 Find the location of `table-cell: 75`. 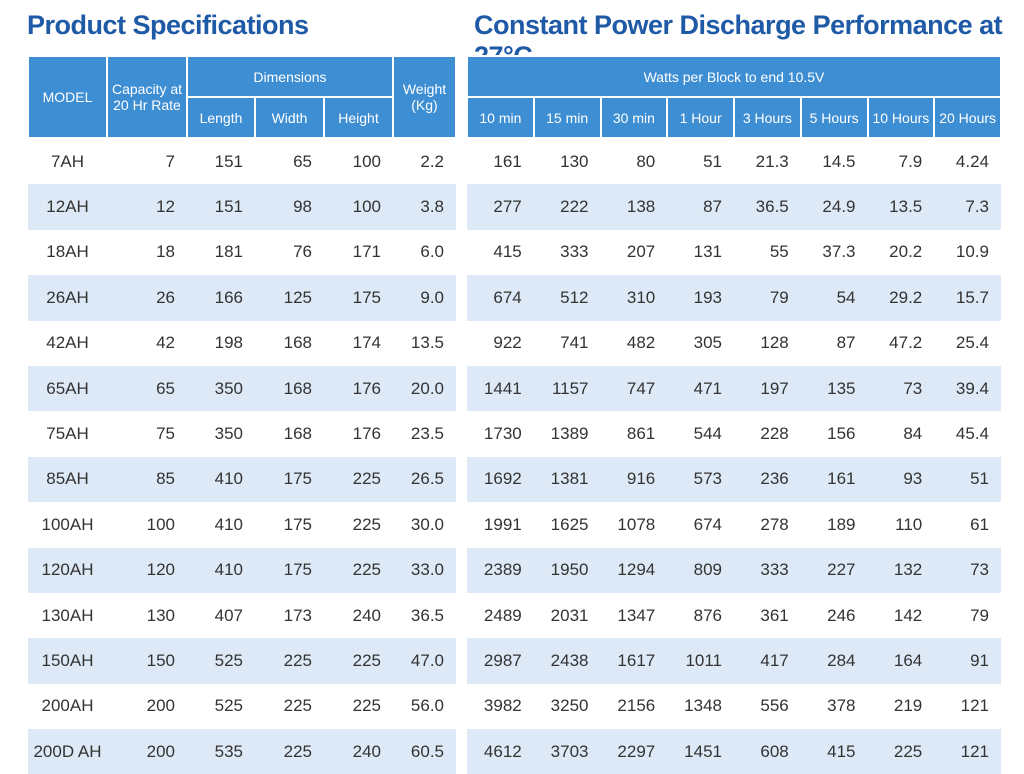

table-cell: 75 is located at coordinates (165, 434).